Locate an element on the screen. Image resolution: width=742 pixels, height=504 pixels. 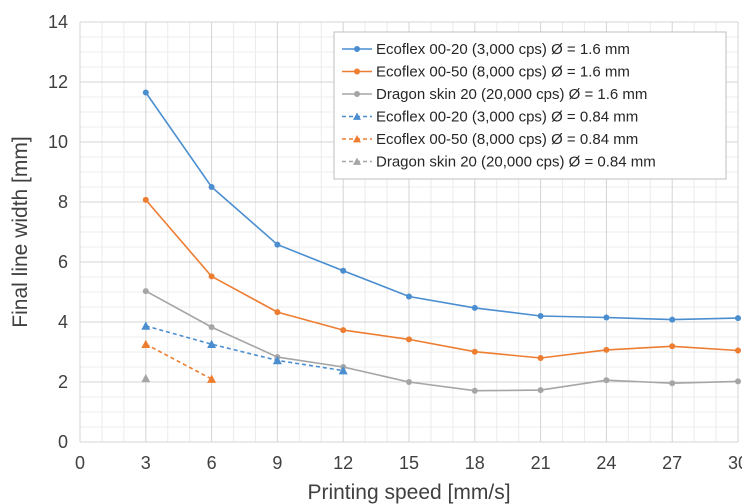
y-tick-label: 14 is located at coordinates (58, 22).